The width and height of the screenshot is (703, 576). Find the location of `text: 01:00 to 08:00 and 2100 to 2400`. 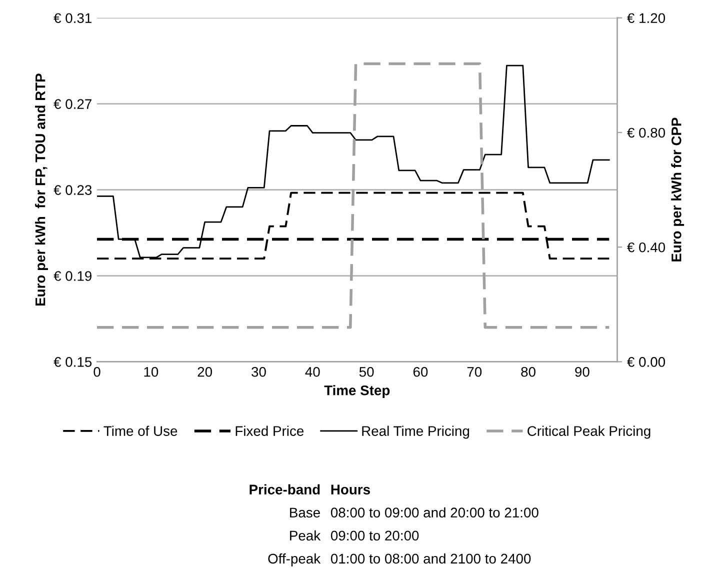

text: 01:00 to 08:00 and 2100 to 2400 is located at coordinates (430, 558).